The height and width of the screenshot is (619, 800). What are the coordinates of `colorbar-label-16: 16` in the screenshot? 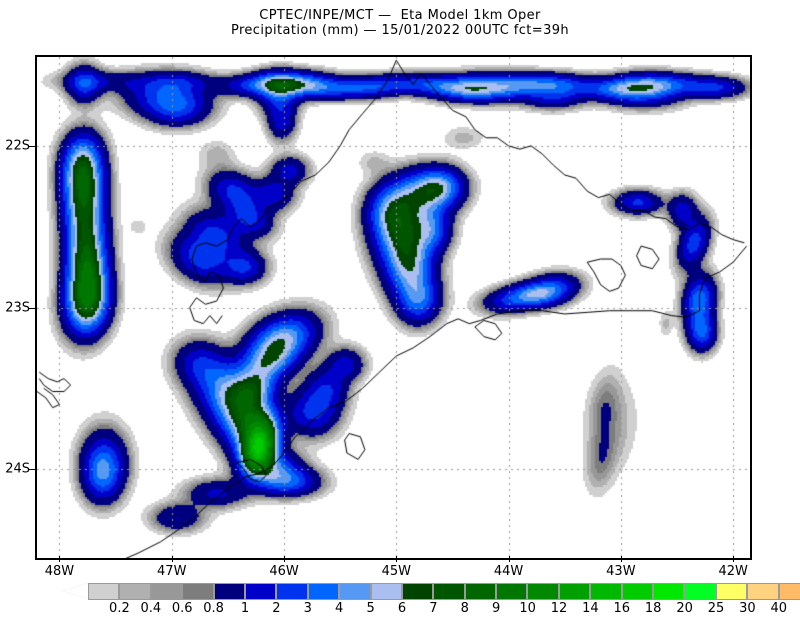 It's located at (622, 608).